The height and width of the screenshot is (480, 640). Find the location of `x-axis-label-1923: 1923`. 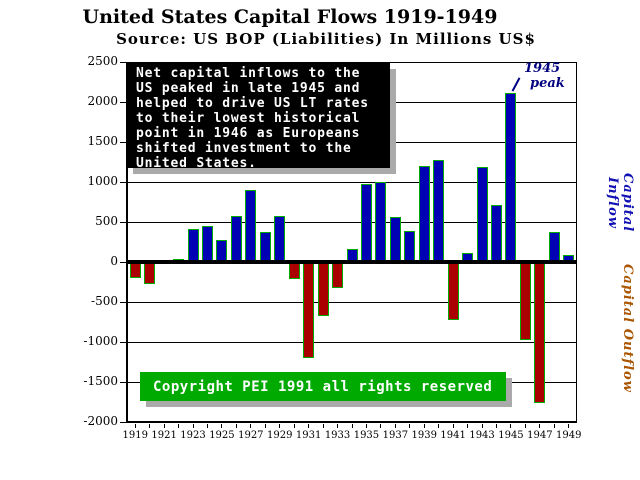

x-axis-label-1923: 1923 is located at coordinates (193, 435).